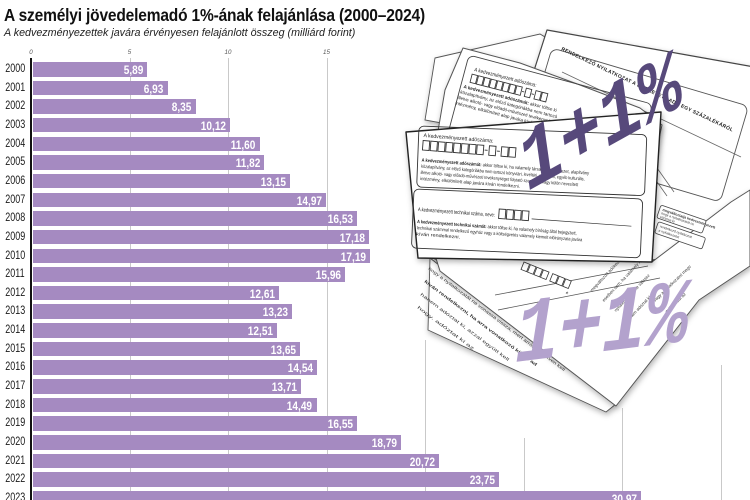  Describe the element at coordinates (456, 213) in the screenshot. I see `svg-text:A kedvezményezett technikai sz: A kedvezményezett technikai száma, neve:` at that location.